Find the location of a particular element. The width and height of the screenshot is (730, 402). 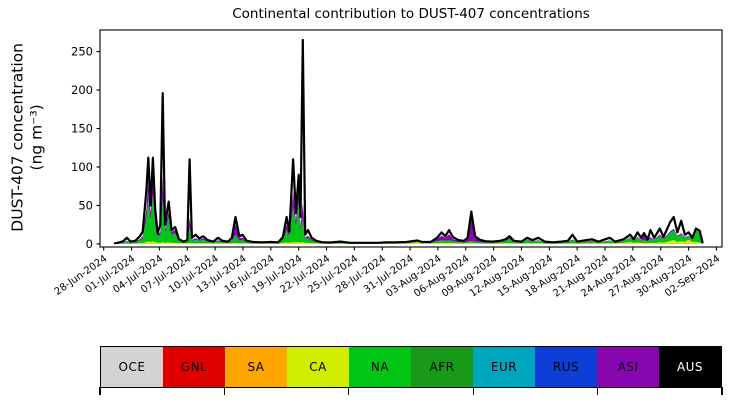

legend-segment-afr: AFR is located at coordinates (442, 367).